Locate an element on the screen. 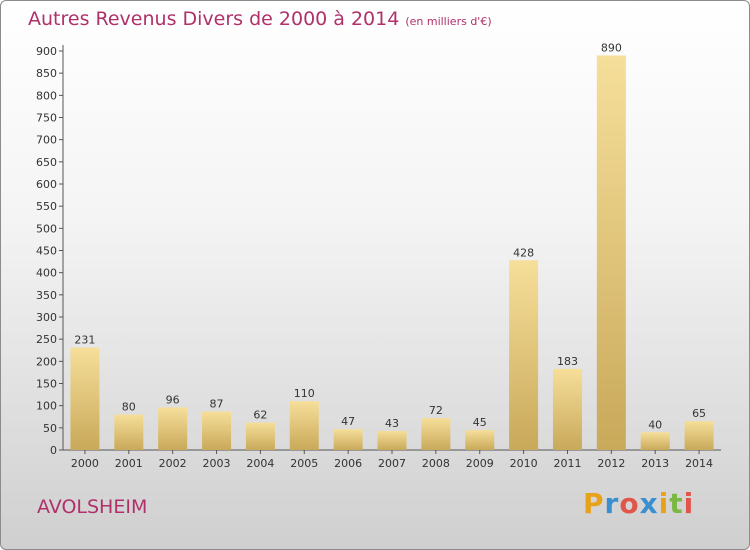 This screenshot has height=550, width=750. y-tick-label: 100 is located at coordinates (46, 406).